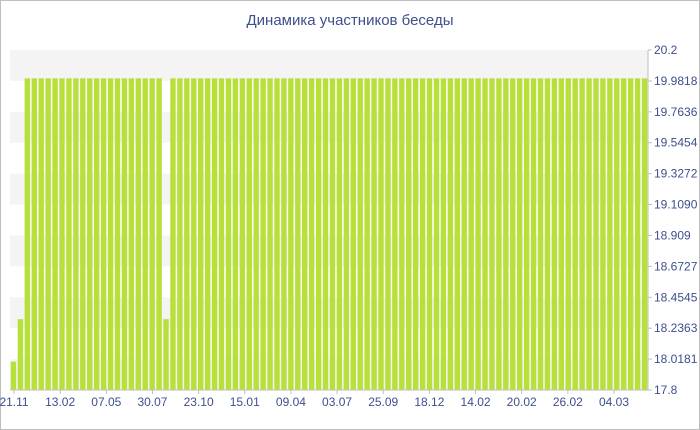 The height and width of the screenshot is (430, 700). I want to click on y-tick-label: 19.9818, so click(676, 81).